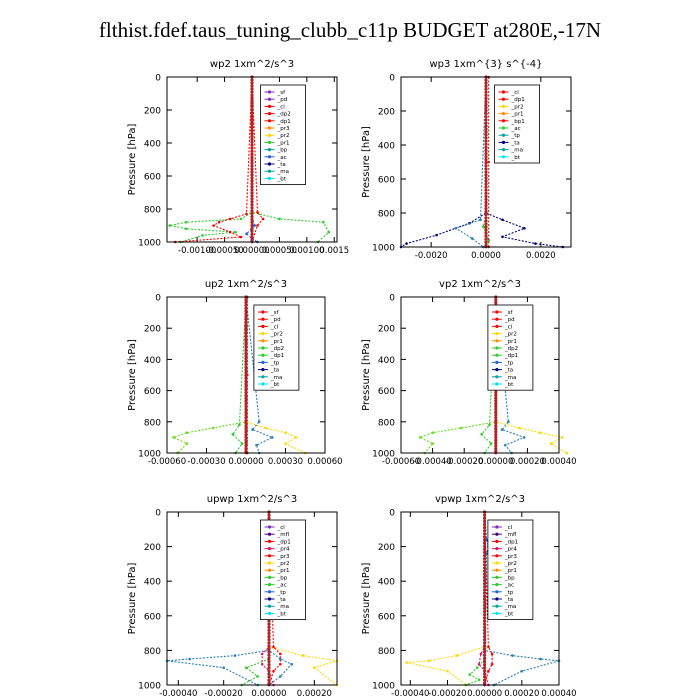 This screenshot has width=700, height=700. I want to click on x-tick-label: 0.00060, so click(324, 462).